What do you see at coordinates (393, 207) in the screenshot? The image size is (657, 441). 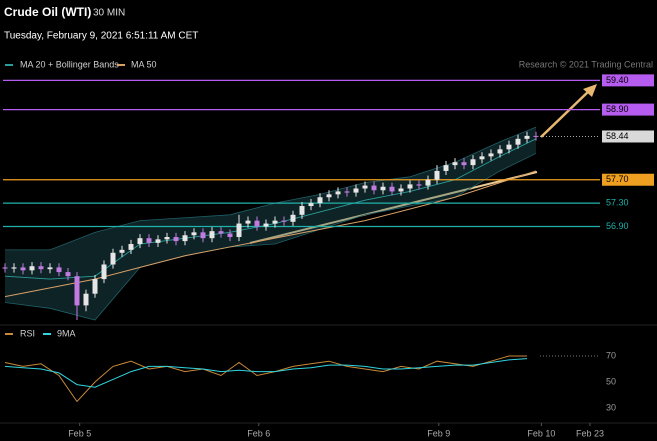 I see `trend-line` at bounding box center [393, 207].